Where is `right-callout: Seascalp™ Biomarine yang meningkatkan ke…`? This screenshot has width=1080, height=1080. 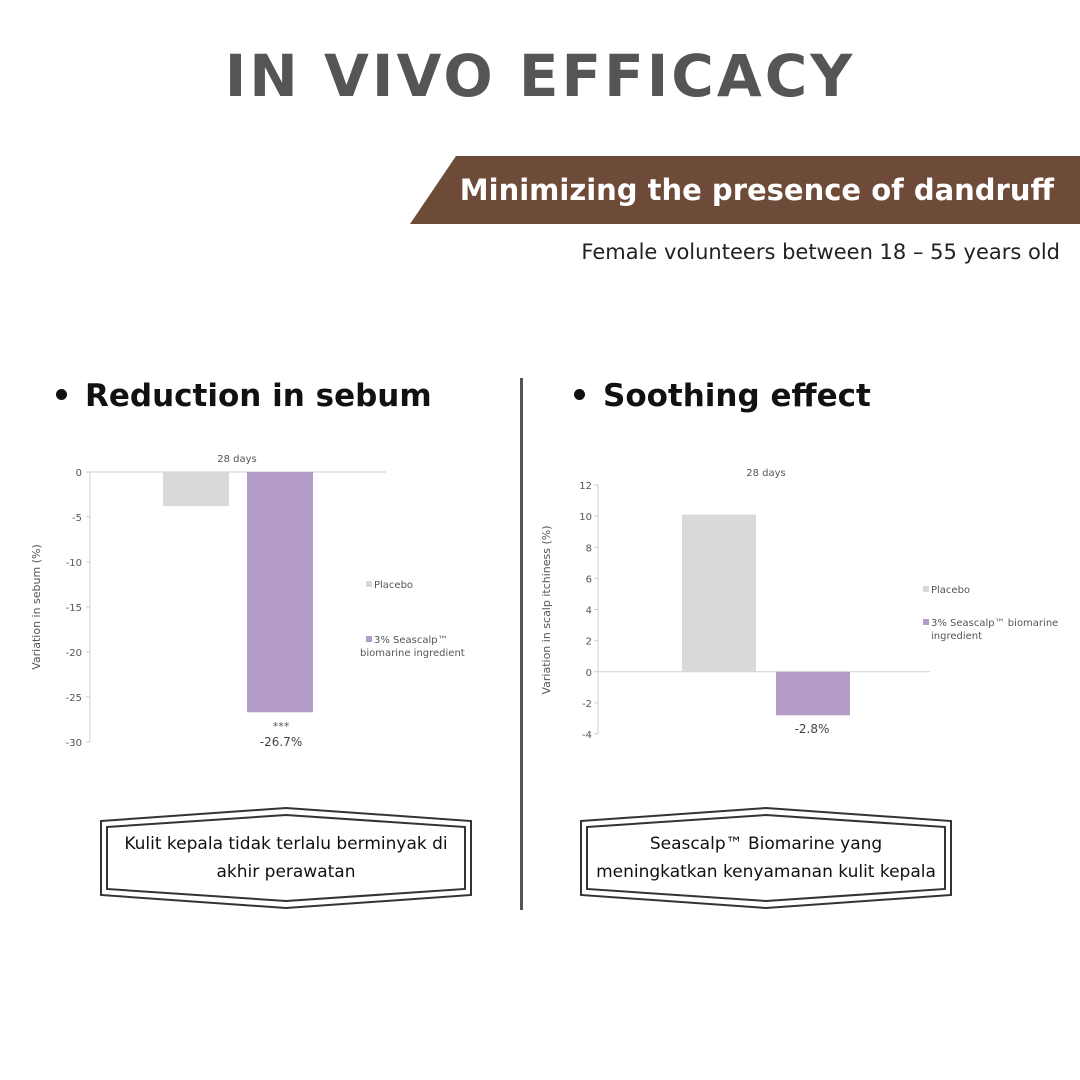
right-callout: Seascalp™ Biomarine yang meningkatkan ke… is located at coordinates (766, 858).